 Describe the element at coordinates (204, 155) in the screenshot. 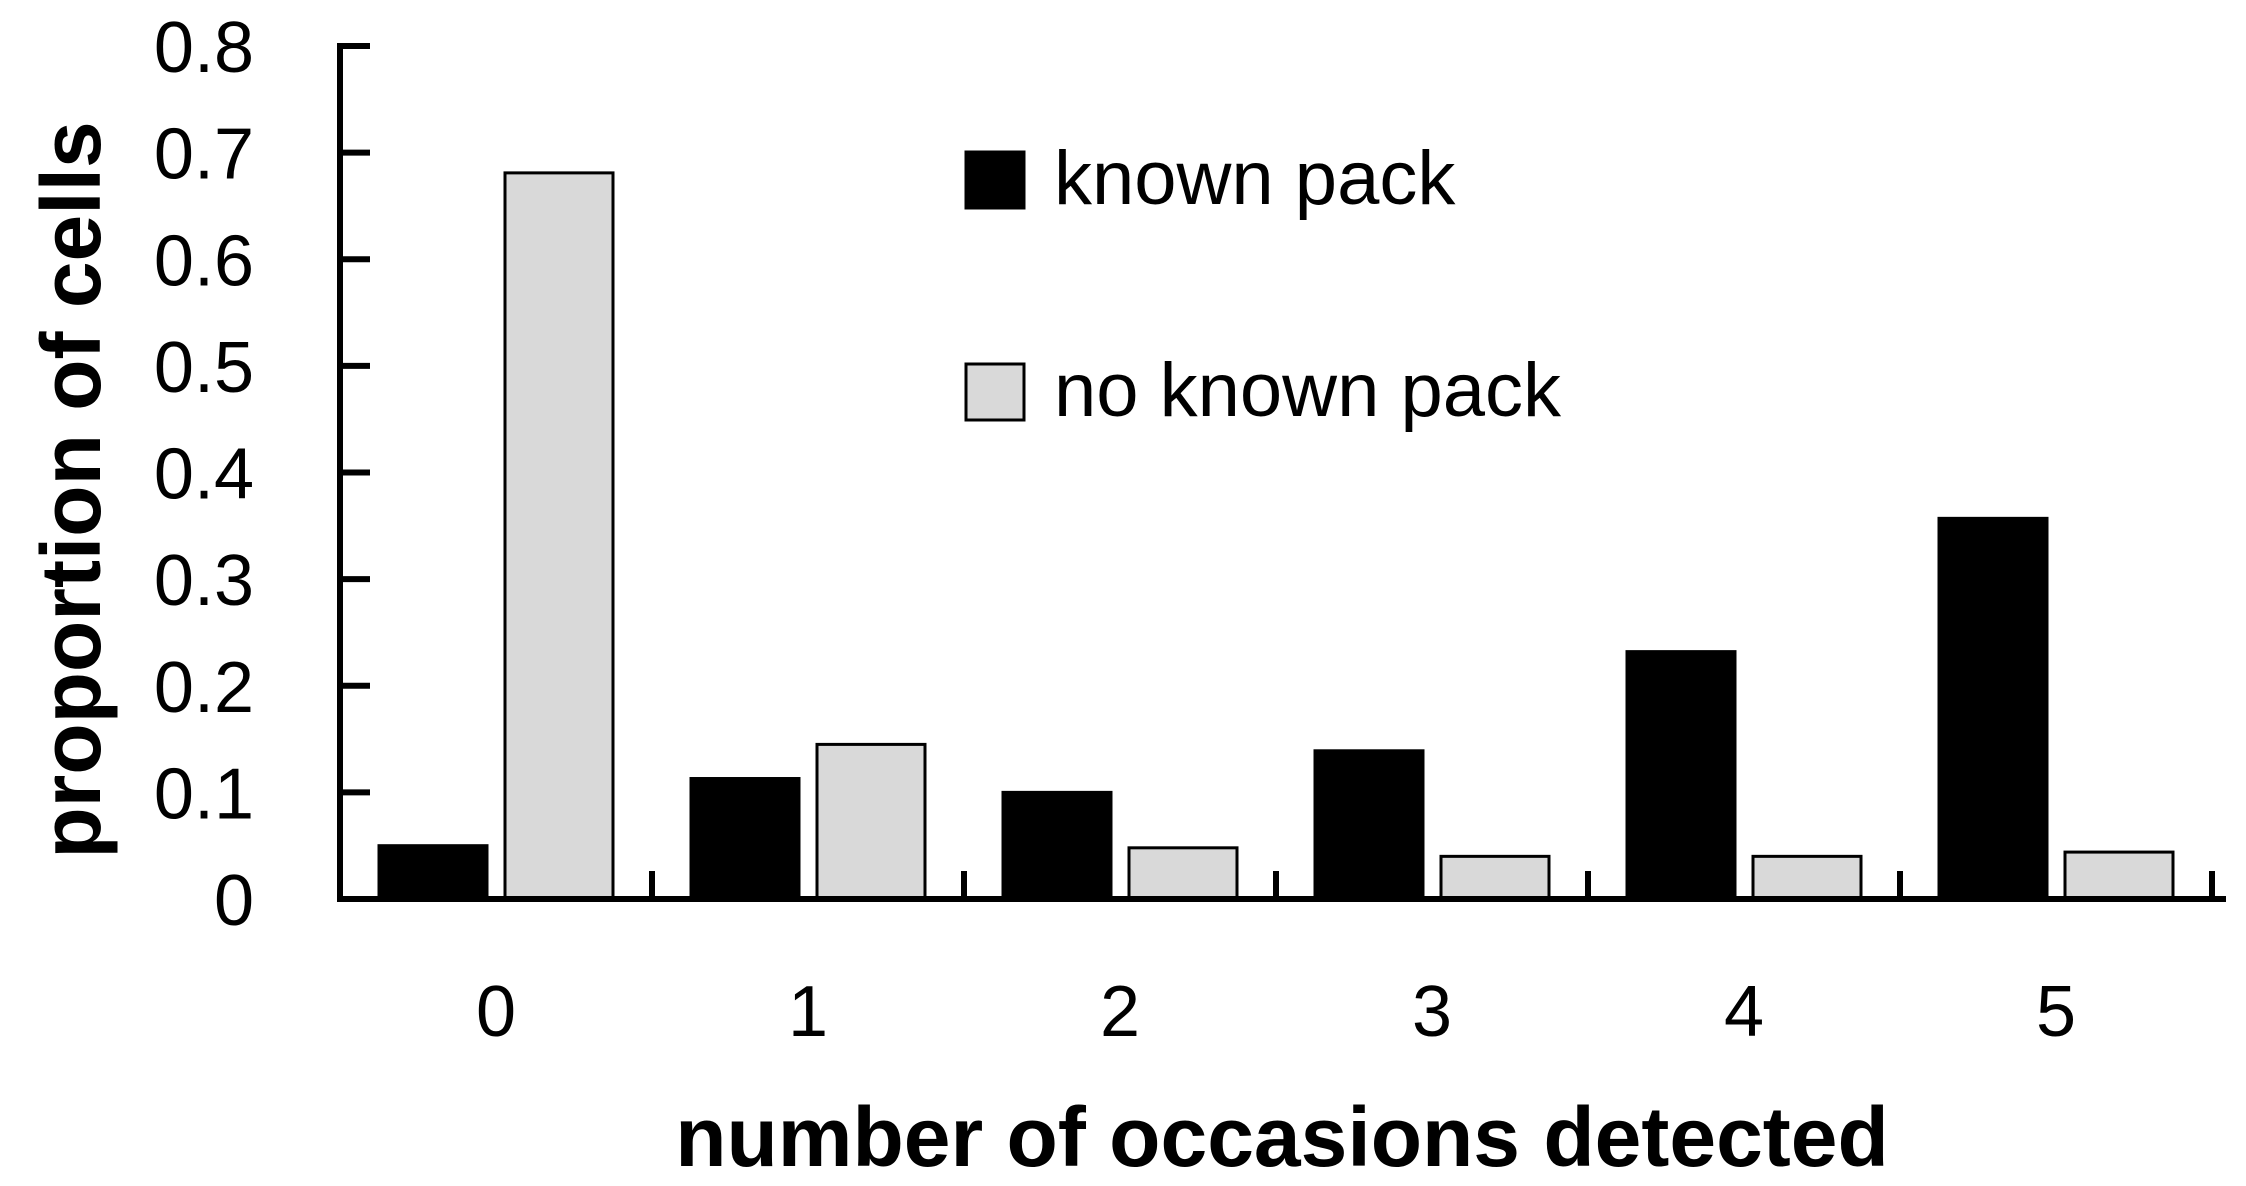

I see `y-tick-label: 0.7` at that location.